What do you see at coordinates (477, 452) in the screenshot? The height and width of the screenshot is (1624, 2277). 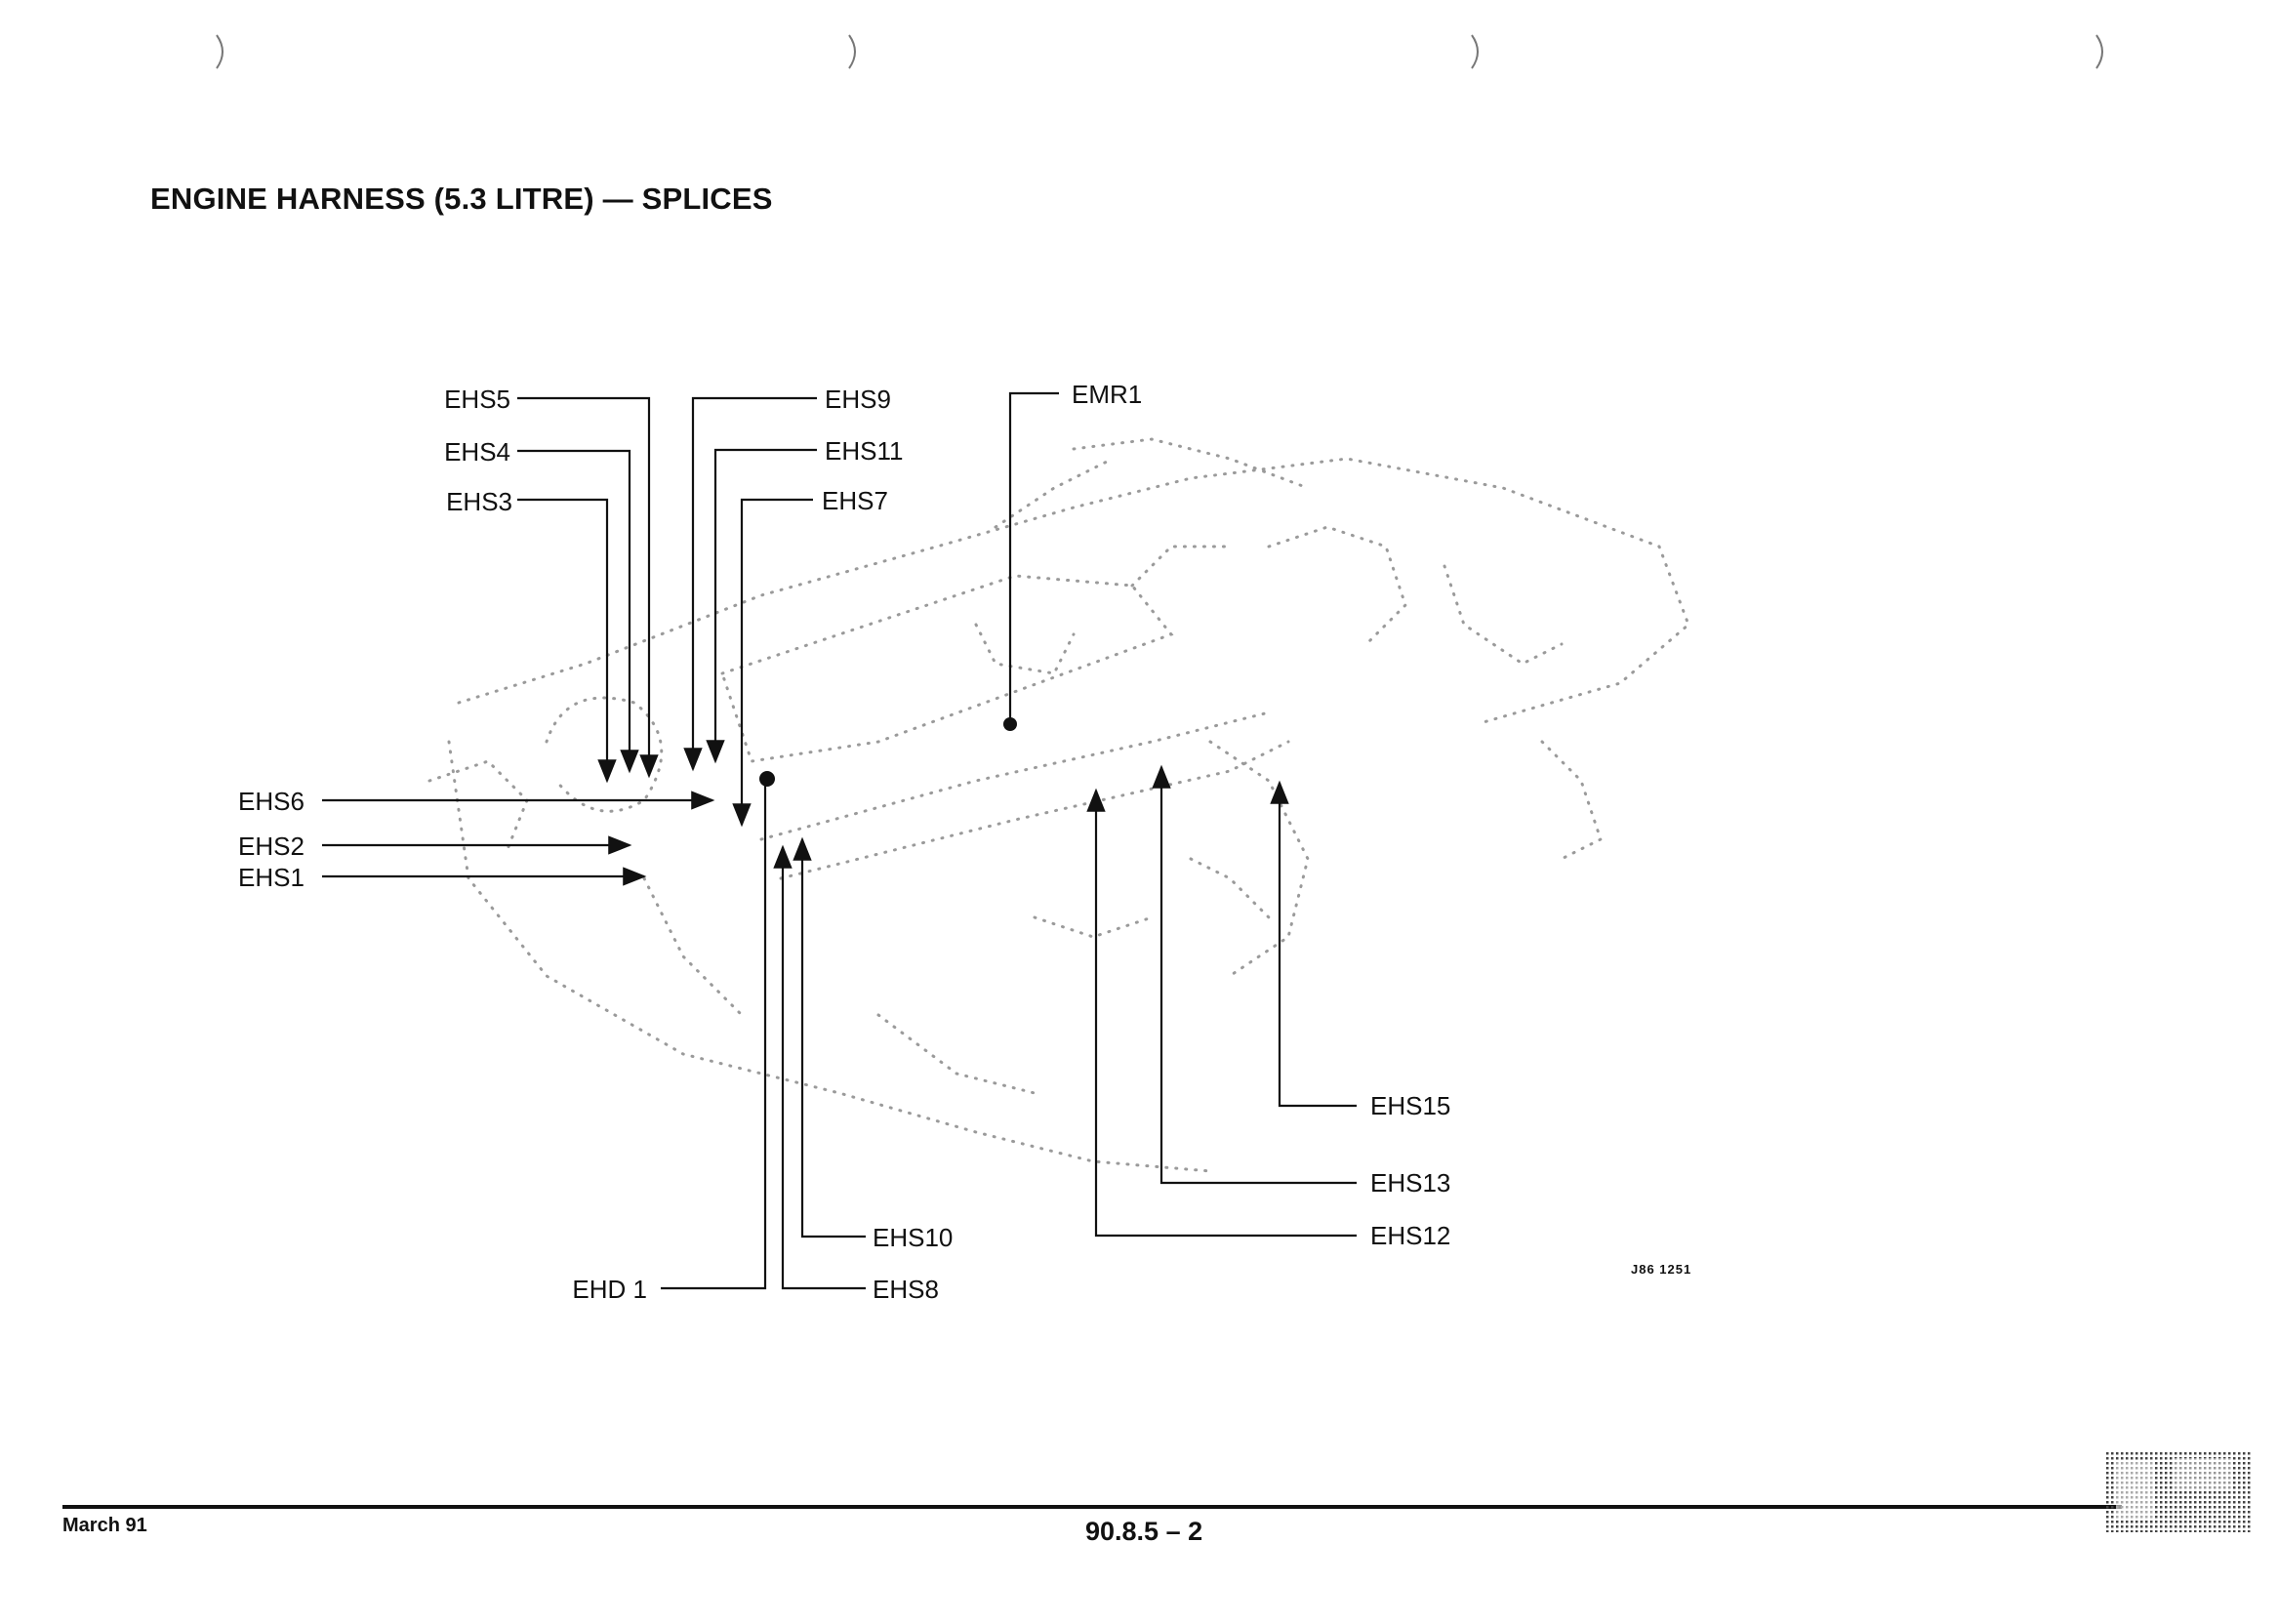 I see `label-ehs4: EHS4` at bounding box center [477, 452].